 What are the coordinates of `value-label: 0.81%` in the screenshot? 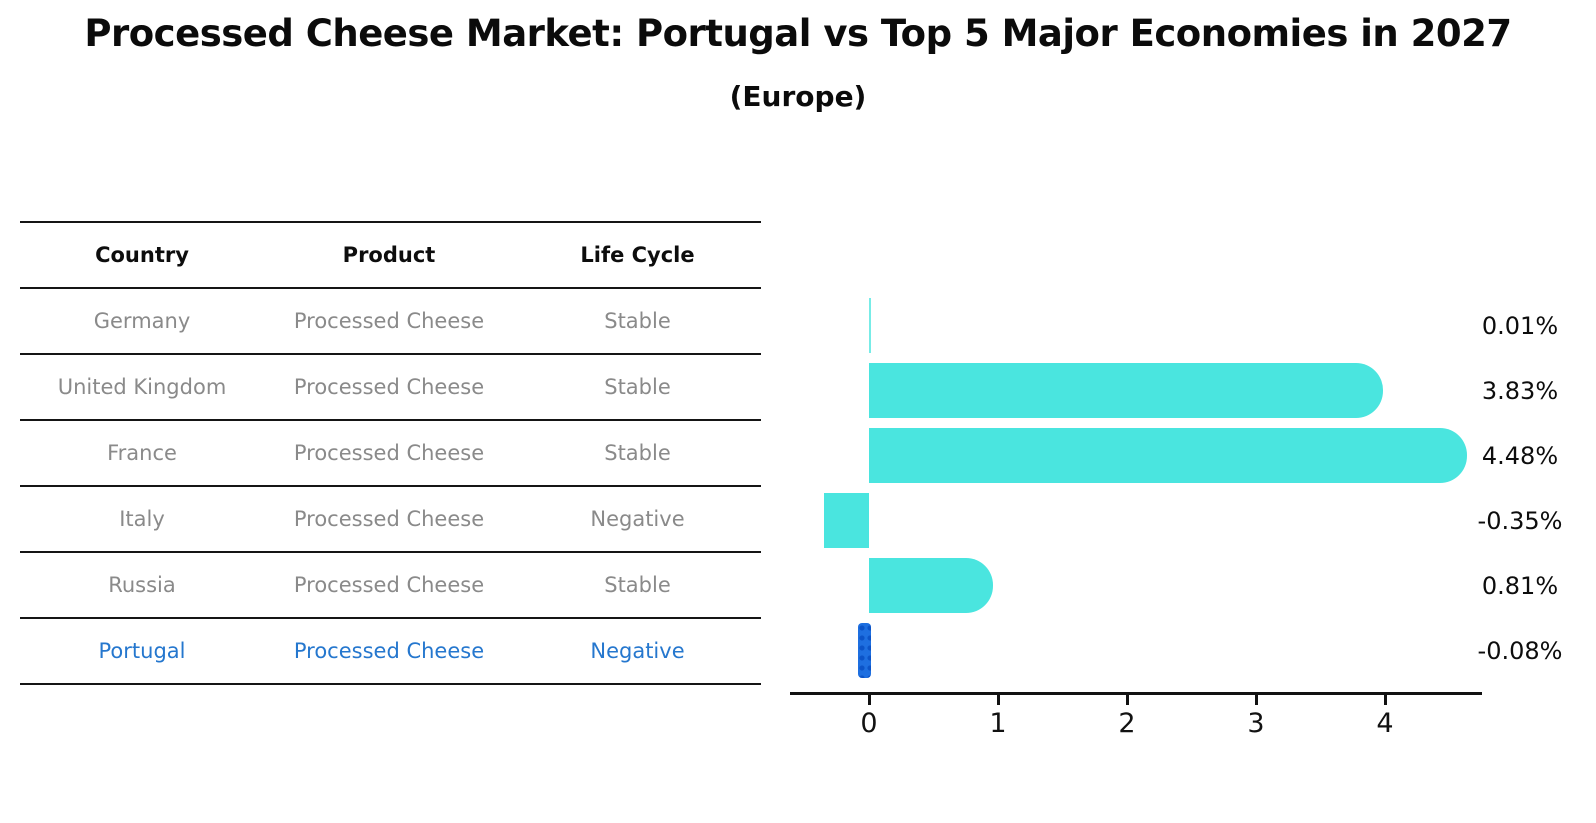 It's located at (1520, 585).